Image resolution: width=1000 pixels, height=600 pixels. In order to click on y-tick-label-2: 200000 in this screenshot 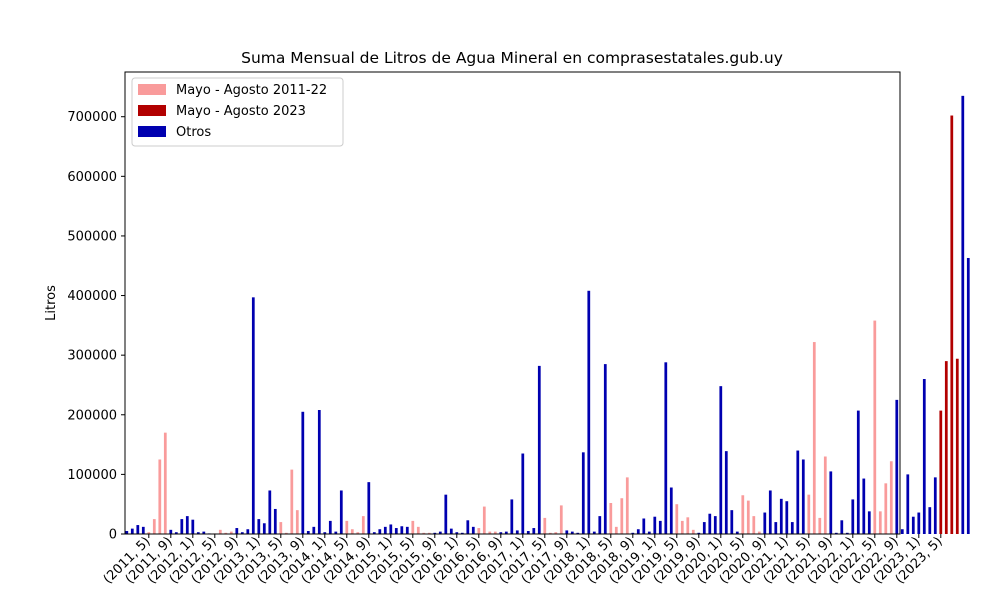, I will do `click(92, 415)`.